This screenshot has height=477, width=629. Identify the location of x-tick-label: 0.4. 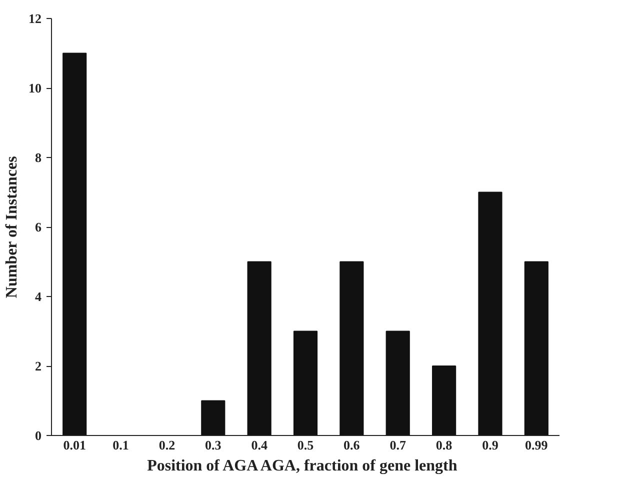
(259, 445).